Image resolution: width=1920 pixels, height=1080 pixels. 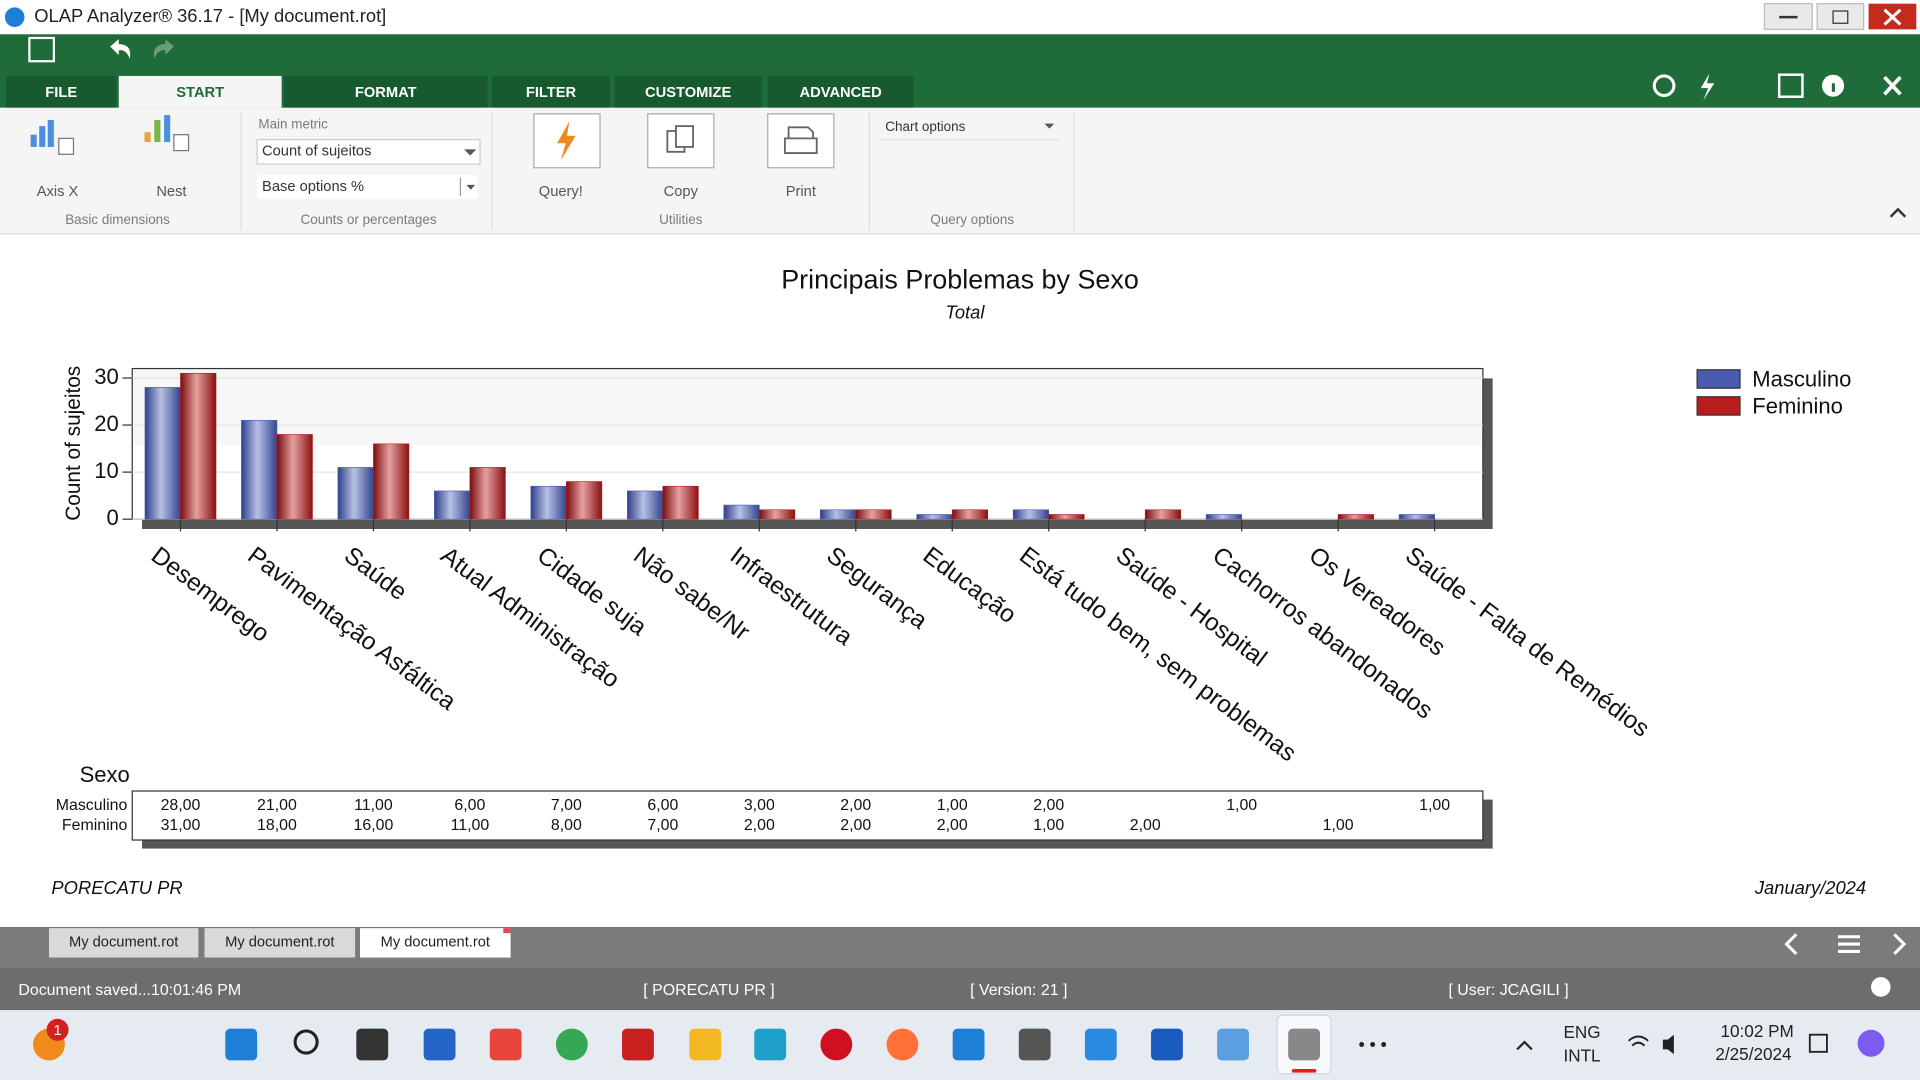 I want to click on status-info-button, so click(x=1881, y=987).